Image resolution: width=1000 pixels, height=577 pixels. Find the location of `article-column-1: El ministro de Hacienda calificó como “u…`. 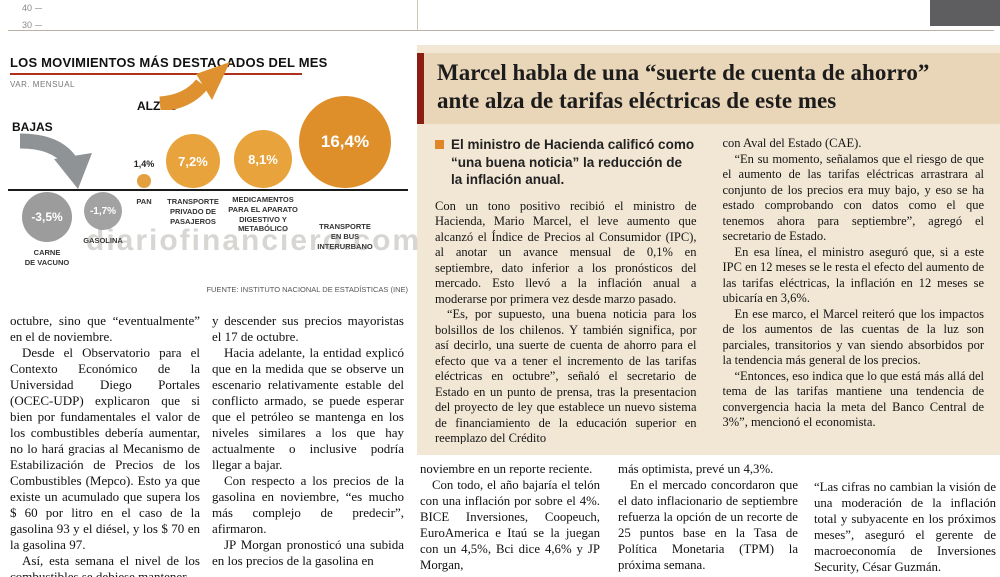

article-column-1: El ministro de Hacienda calificó como “u… is located at coordinates (566, 290).